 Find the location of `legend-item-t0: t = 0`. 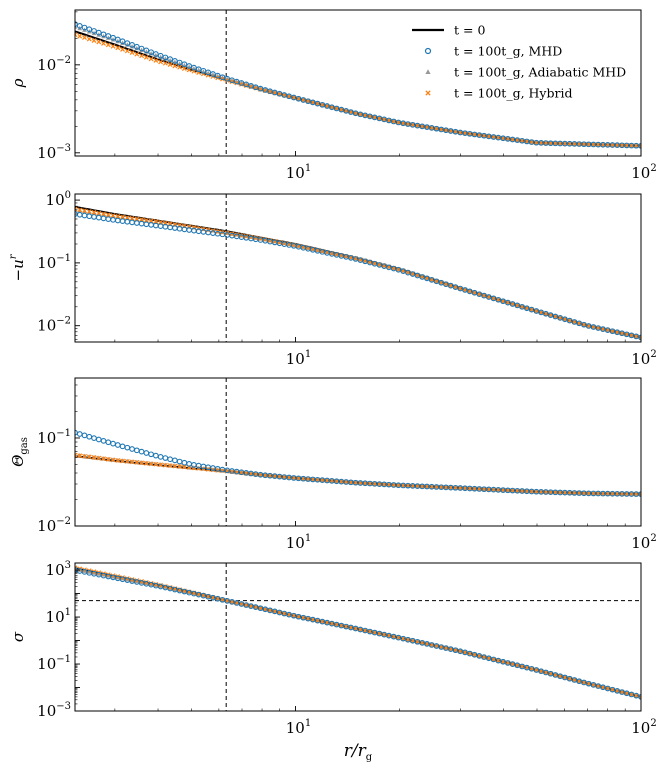

legend-item-t0: t = 0 is located at coordinates (448, 30).